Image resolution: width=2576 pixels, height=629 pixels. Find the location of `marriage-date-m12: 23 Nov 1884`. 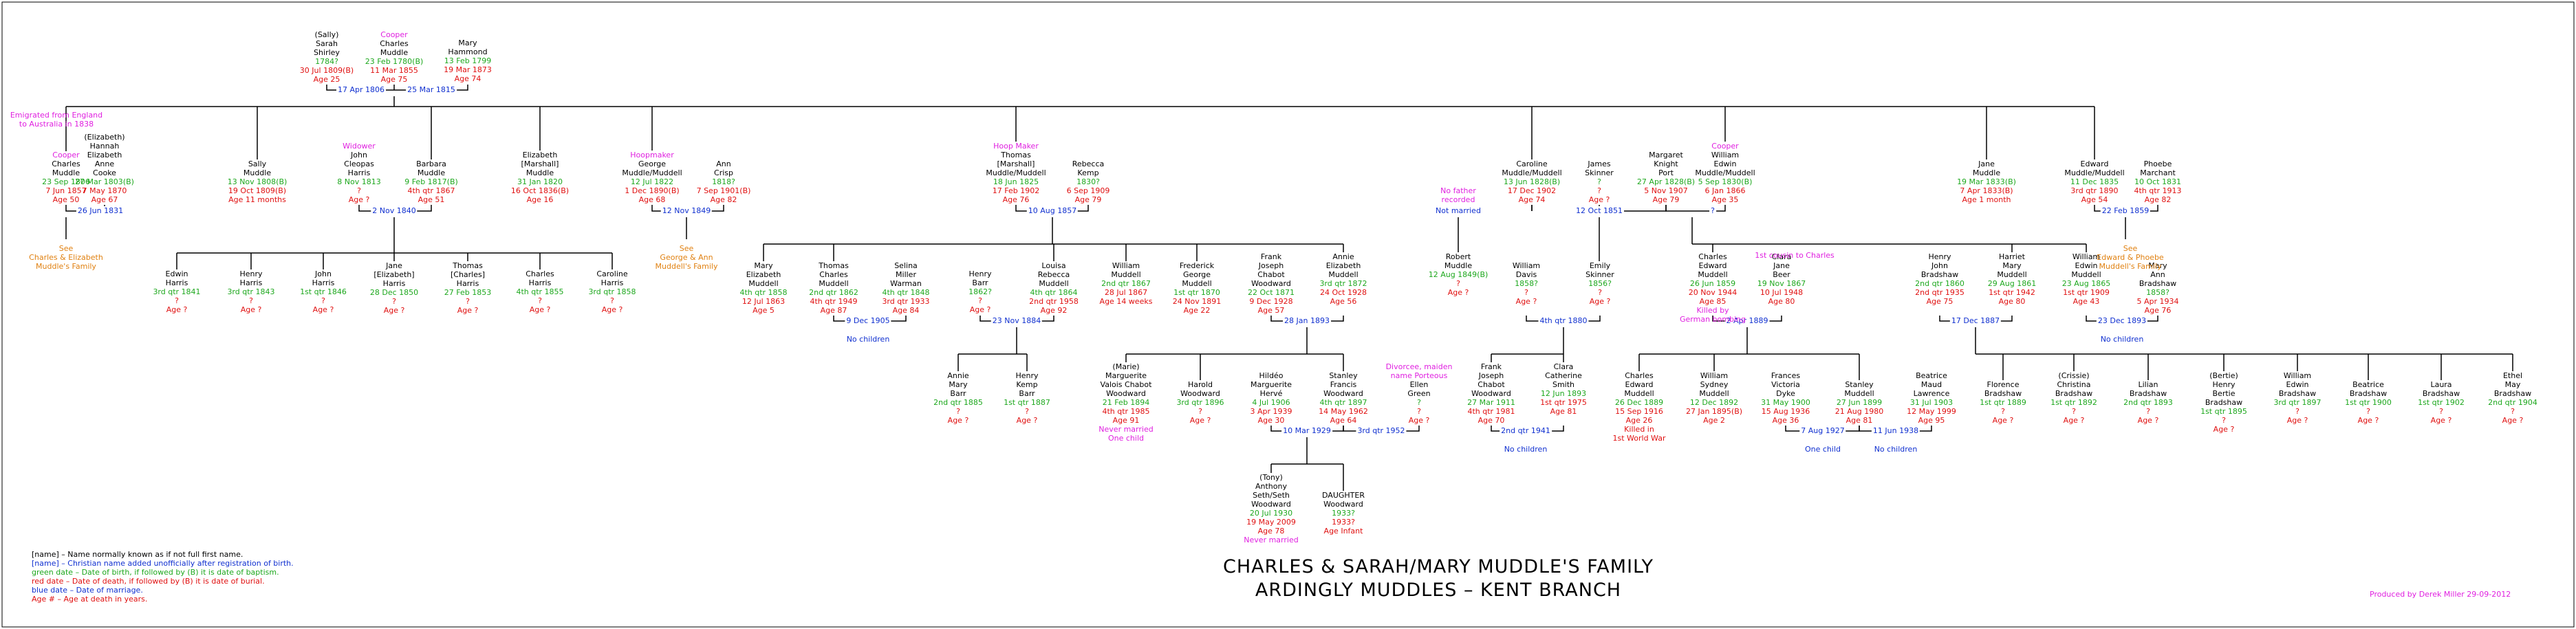

marriage-date-m12: 23 Nov 1884 is located at coordinates (1017, 320).